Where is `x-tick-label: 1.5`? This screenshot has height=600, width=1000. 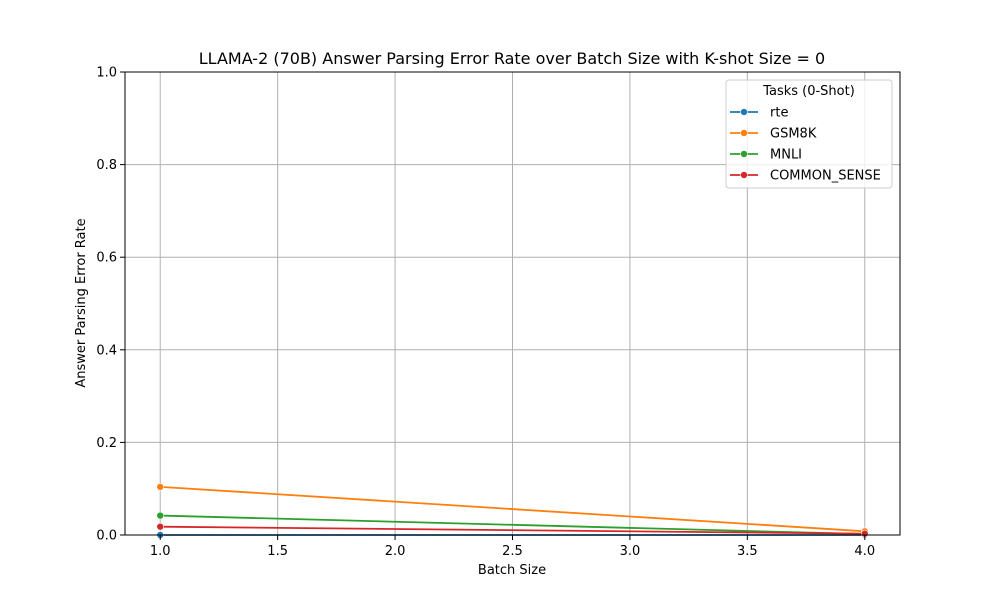
x-tick-label: 1.5 is located at coordinates (277, 551).